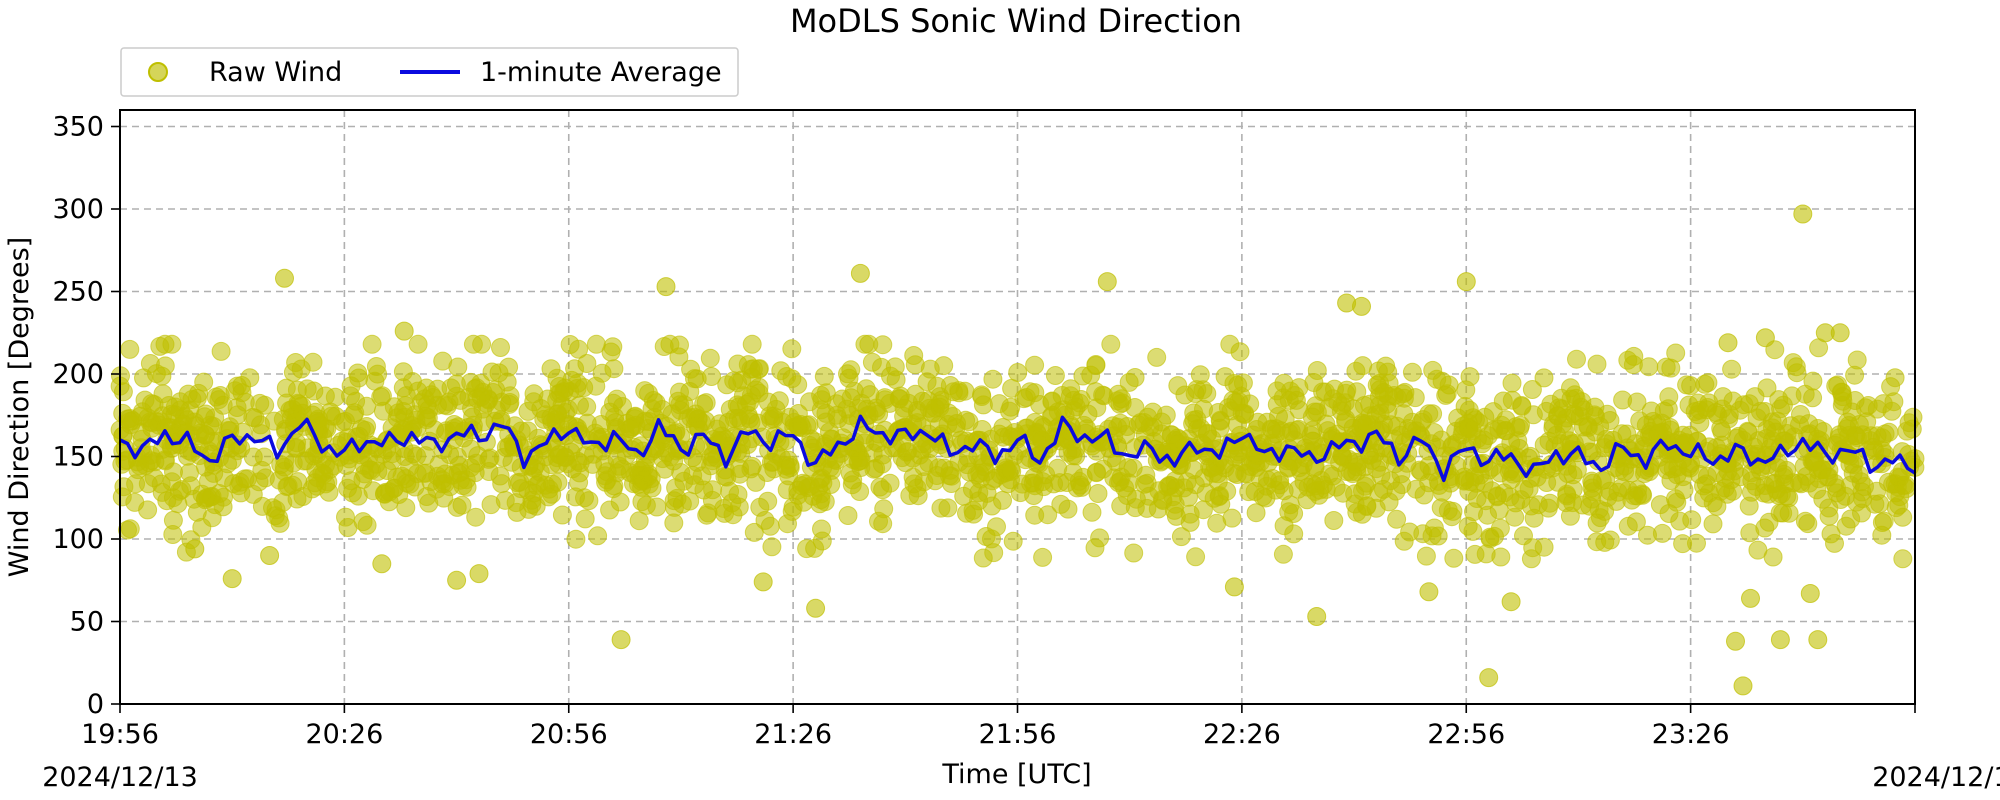 The image size is (2000, 800). I want to click on x-tick-label: 19:56, so click(120, 734).